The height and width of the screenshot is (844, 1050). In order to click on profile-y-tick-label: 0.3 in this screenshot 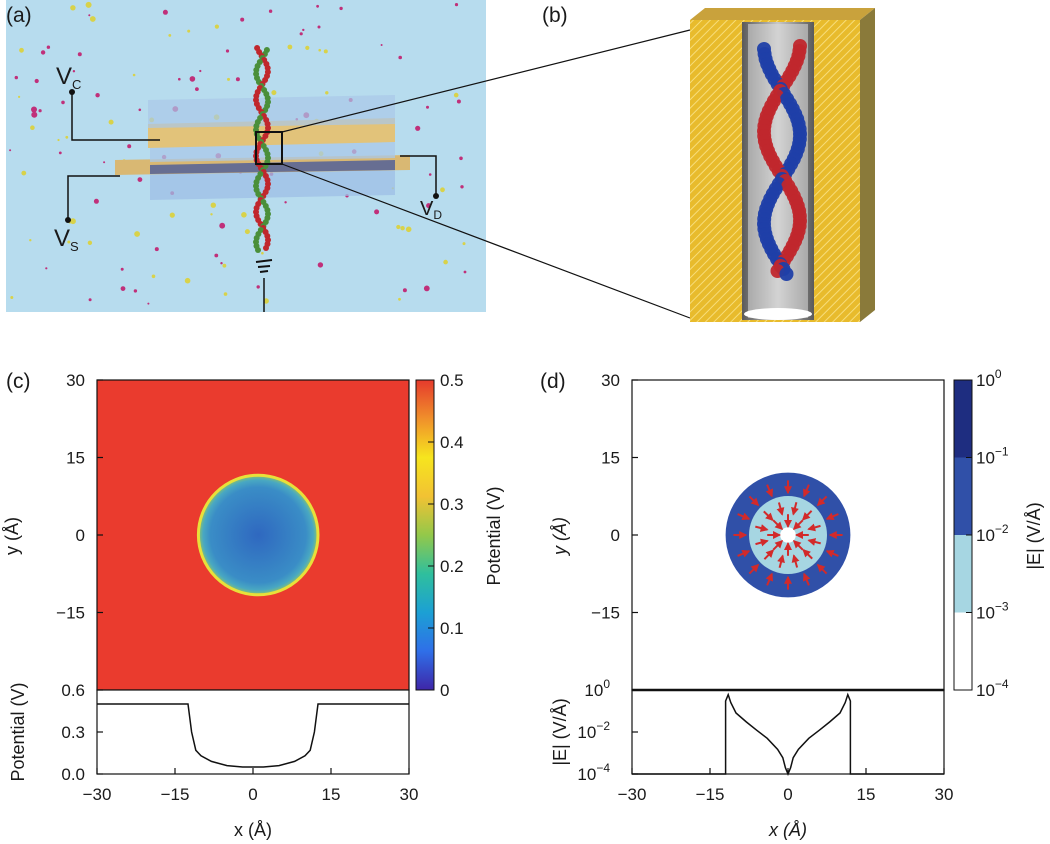, I will do `click(73, 732)`.